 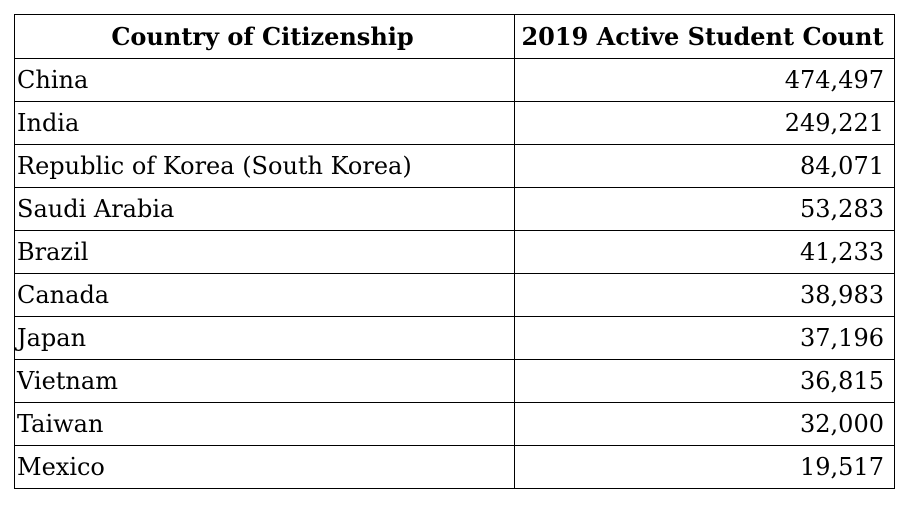 What do you see at coordinates (704, 424) in the screenshot?
I see `count-cell: 32,000` at bounding box center [704, 424].